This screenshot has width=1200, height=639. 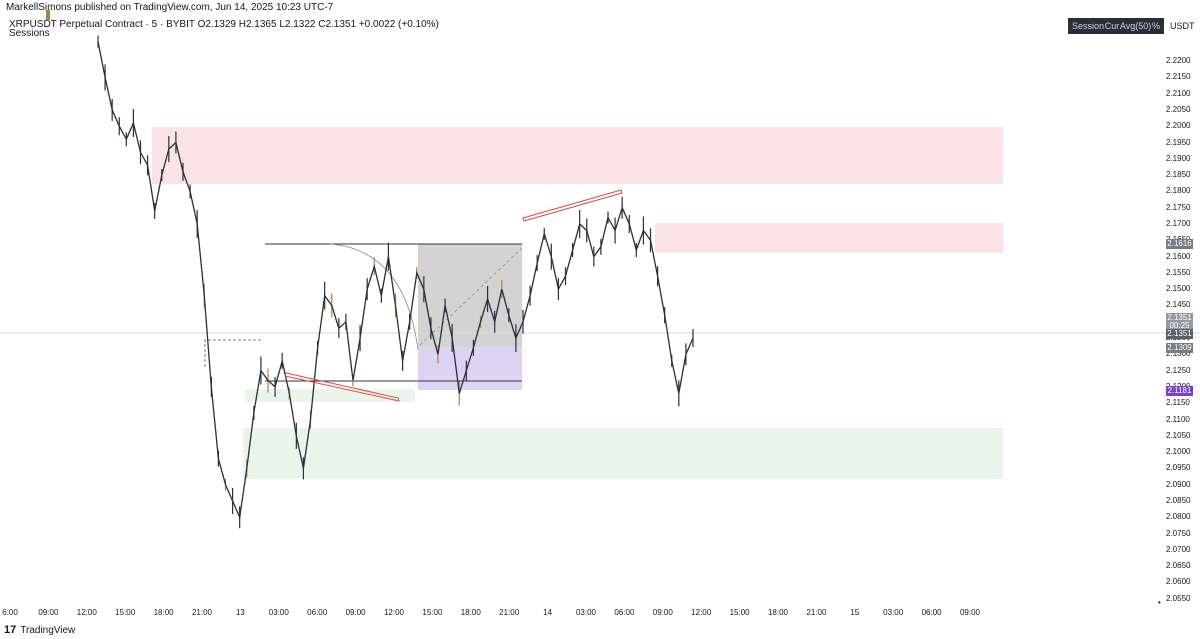 I want to click on price-tick-label: 2.1250, so click(x=1178, y=370).